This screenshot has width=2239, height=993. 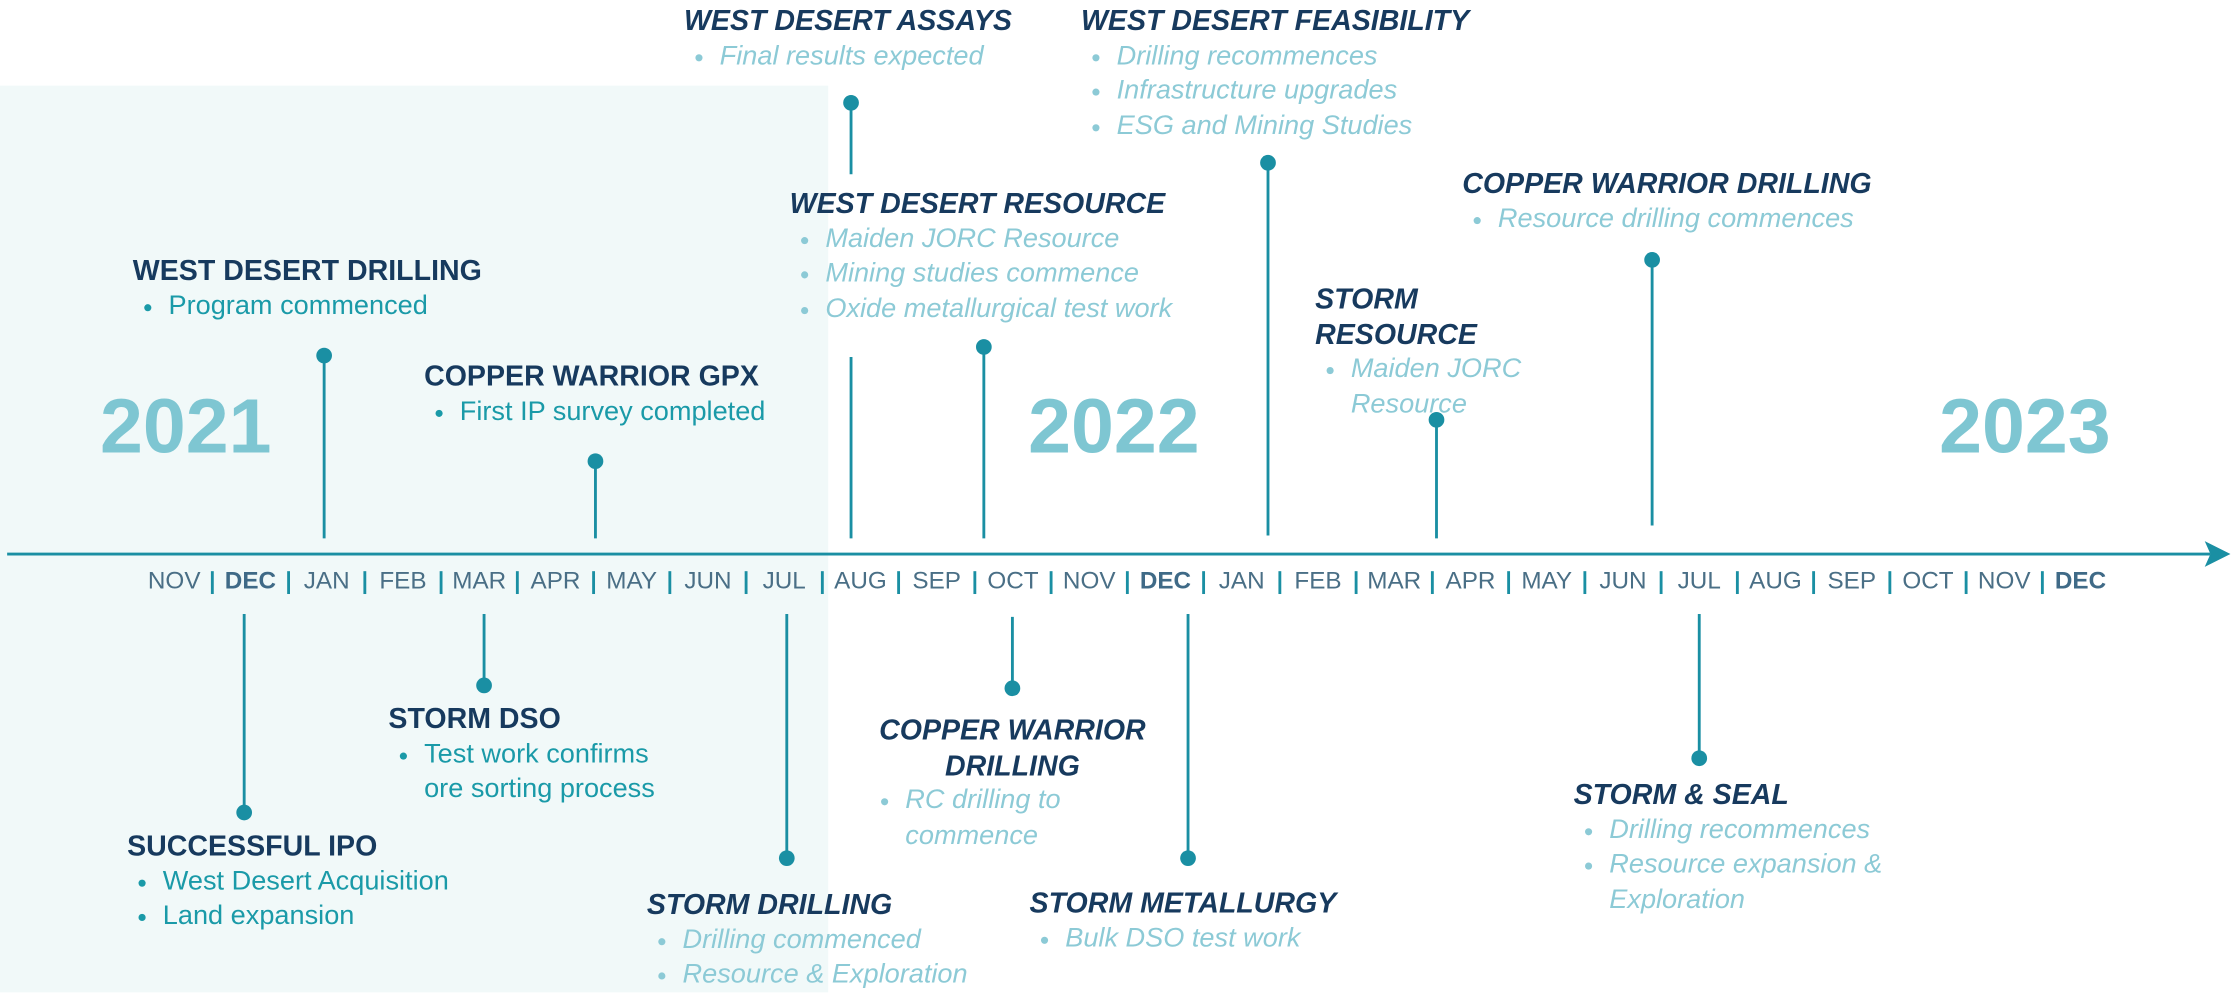 I want to click on event-bullets: West Desert AcquisitionLand expansion, so click(x=341, y=900).